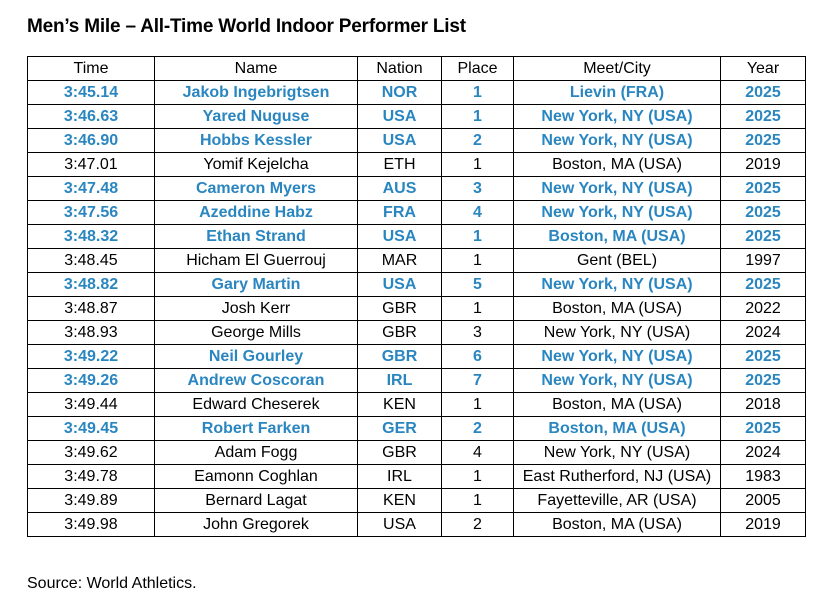 This screenshot has height=612, width=824. What do you see at coordinates (477, 68) in the screenshot?
I see `header-place: Place` at bounding box center [477, 68].